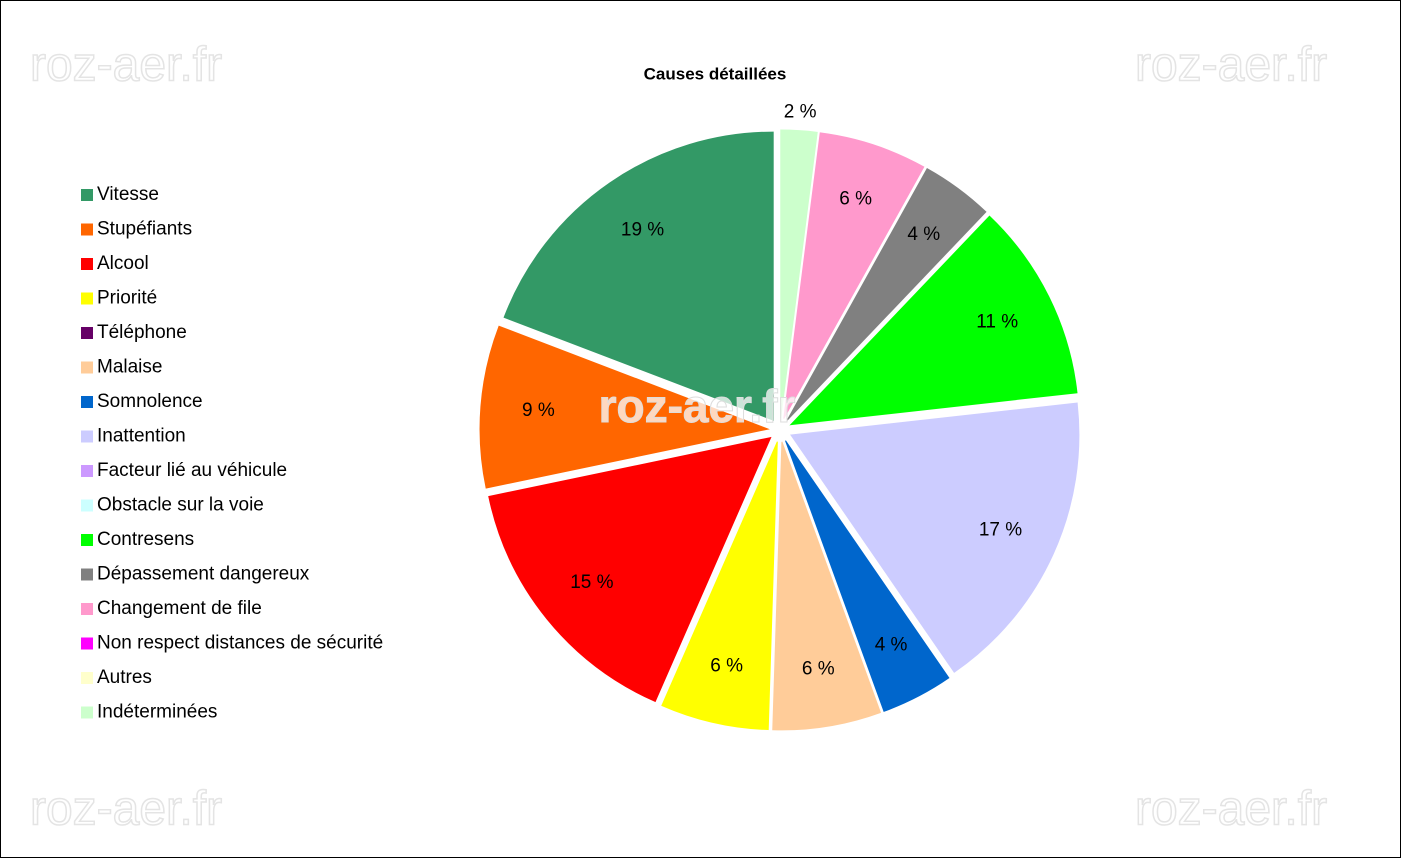 This screenshot has width=1401, height=858. Describe the element at coordinates (179, 608) in the screenshot. I see `legend-label: Changement de file` at that location.